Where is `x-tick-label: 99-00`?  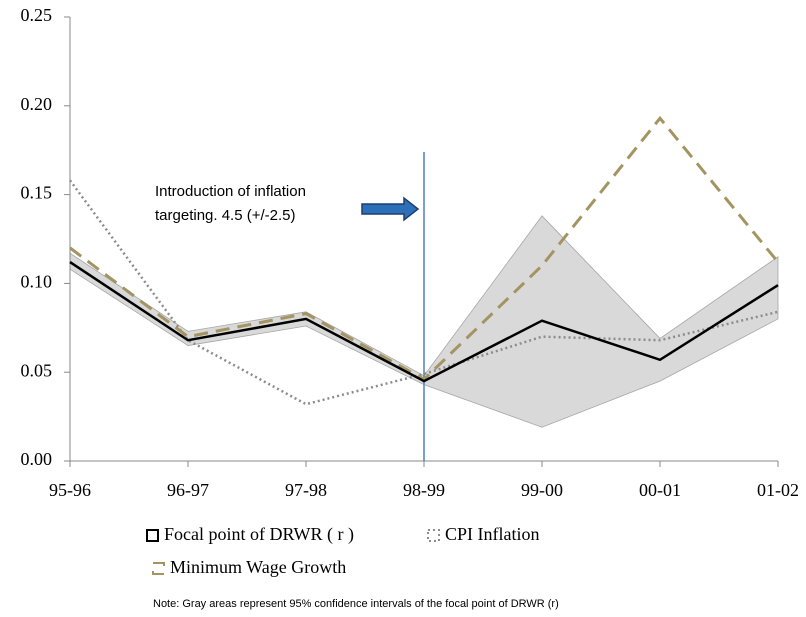
x-tick-label: 99-00 is located at coordinates (542, 490).